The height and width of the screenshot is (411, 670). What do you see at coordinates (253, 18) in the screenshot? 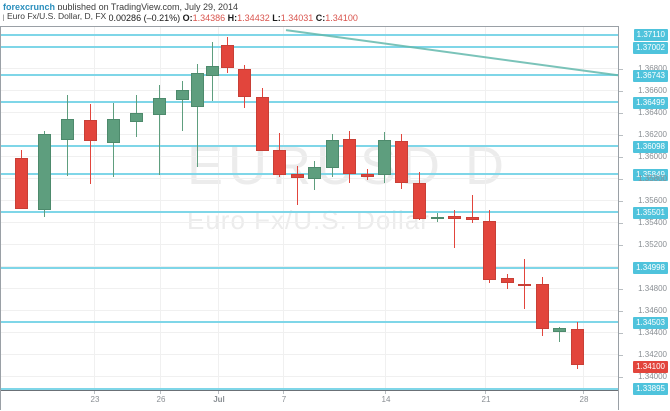
I see `high-value: 1.34432` at bounding box center [253, 18].